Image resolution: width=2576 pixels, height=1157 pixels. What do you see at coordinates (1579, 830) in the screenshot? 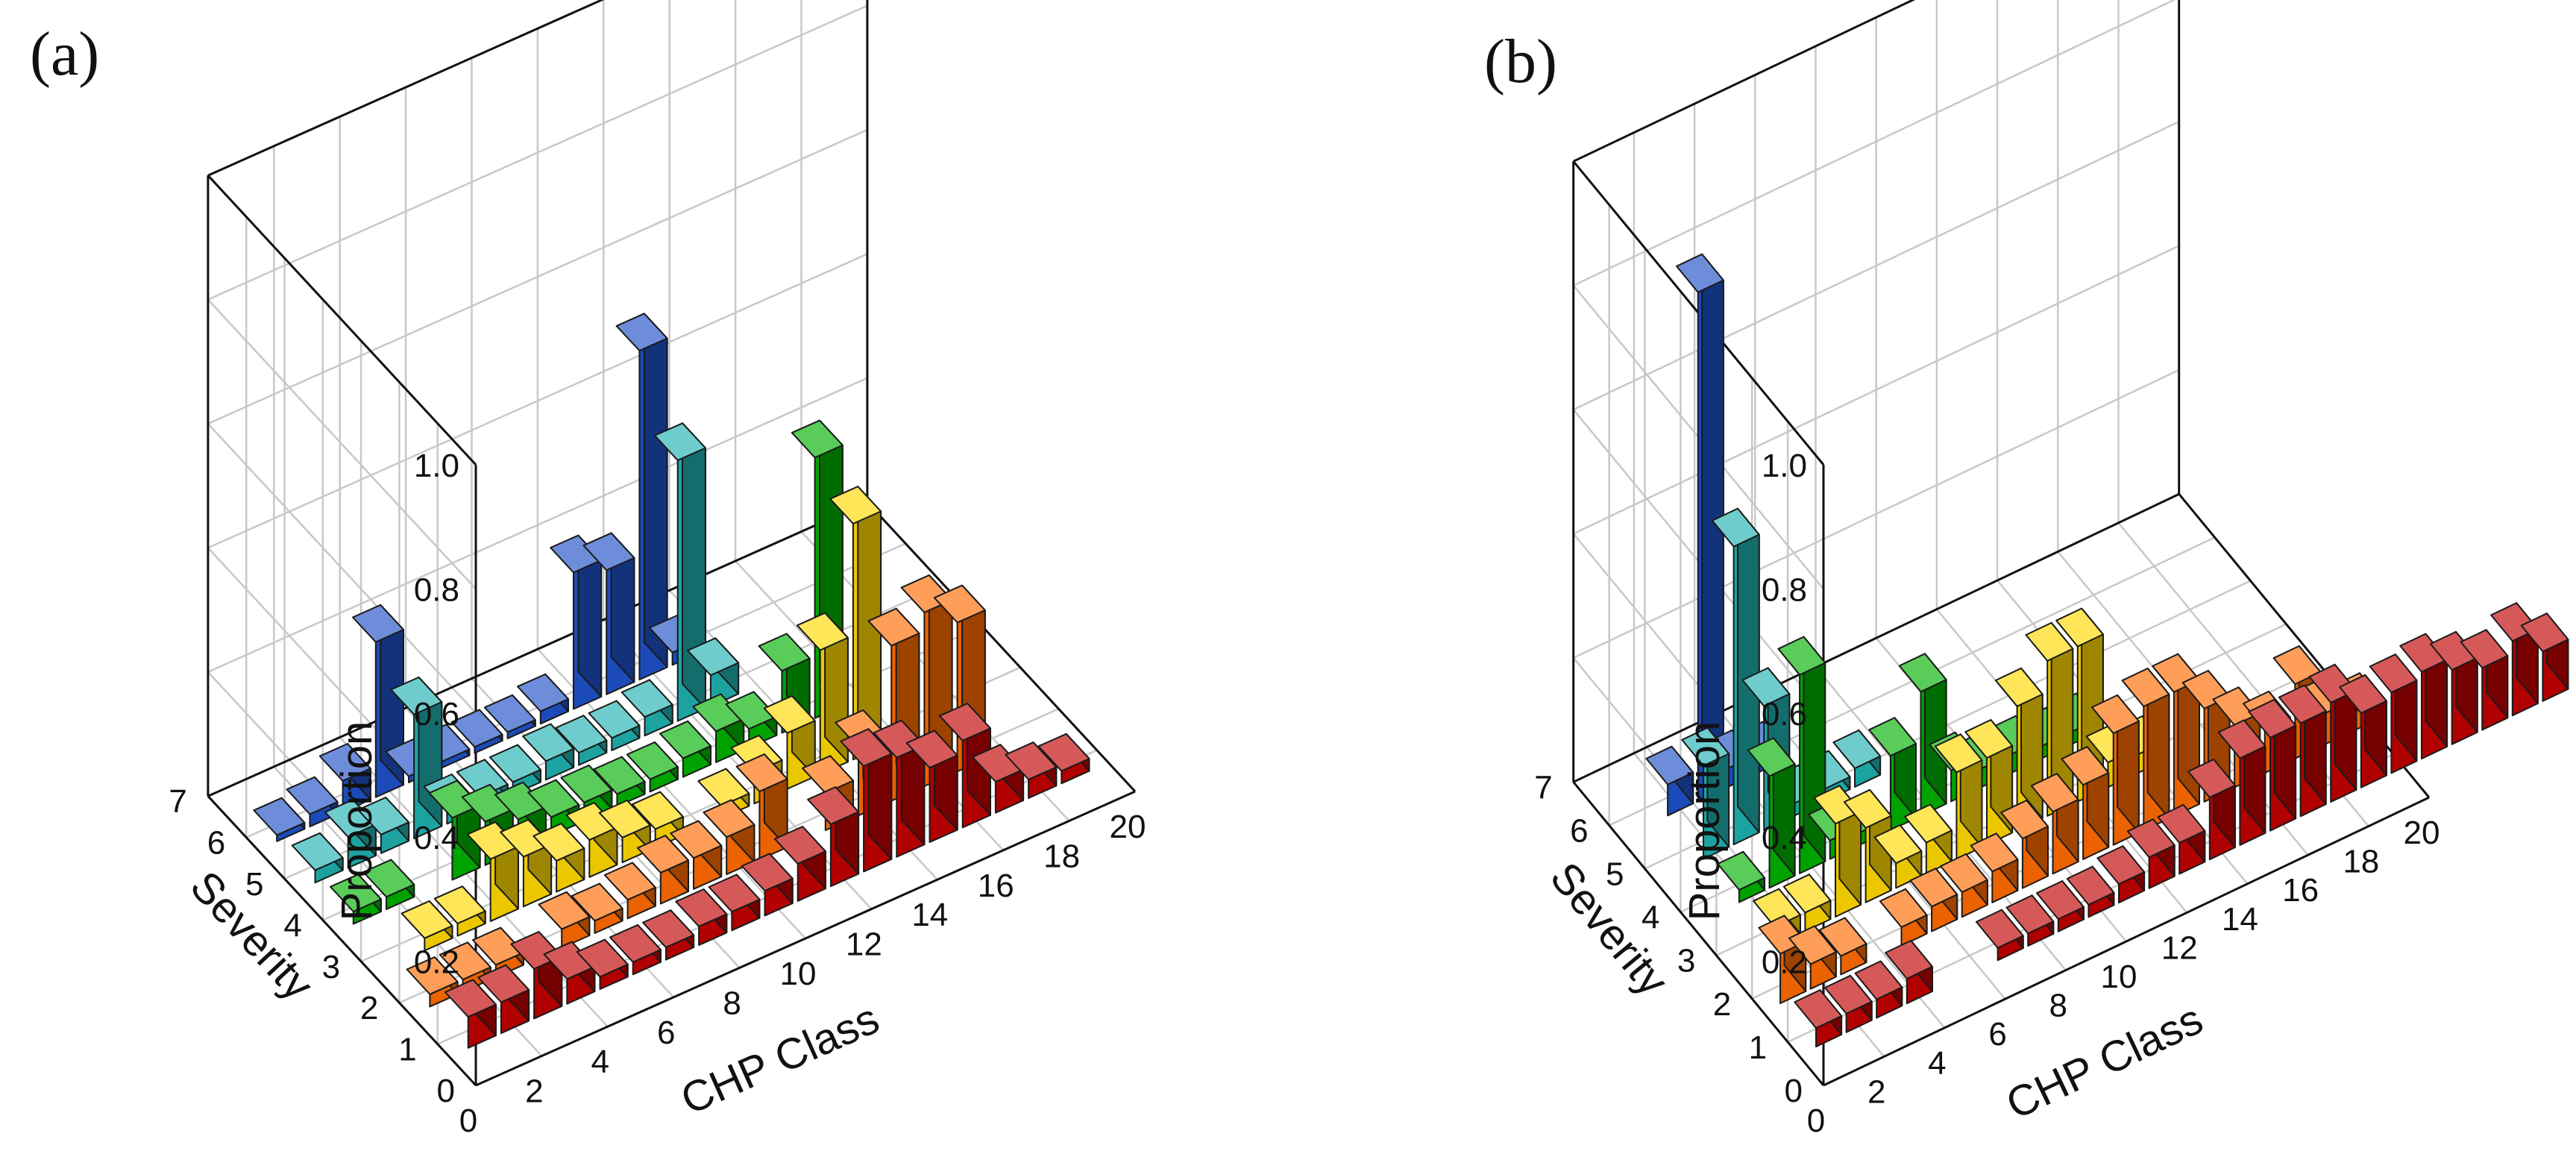
I see `y-tick-label: 6` at bounding box center [1579, 830].